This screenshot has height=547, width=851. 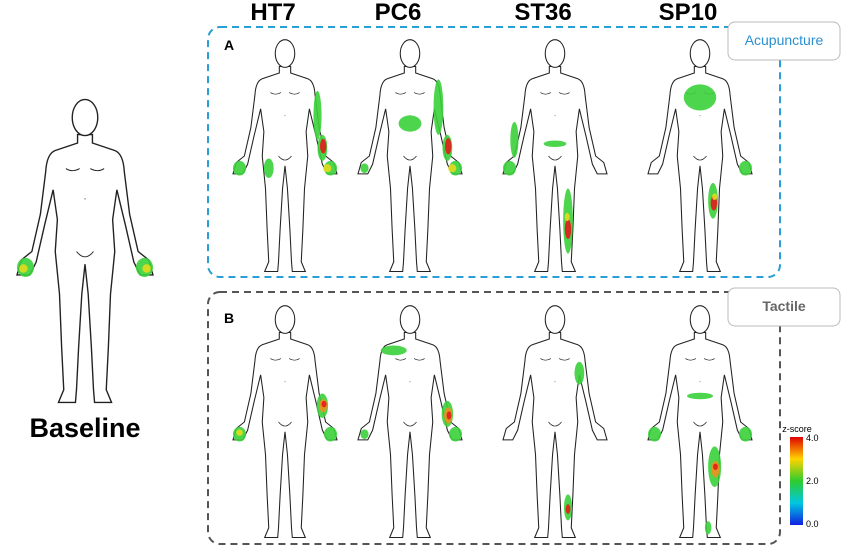 I want to click on panel-b-tag, so click(x=784, y=307).